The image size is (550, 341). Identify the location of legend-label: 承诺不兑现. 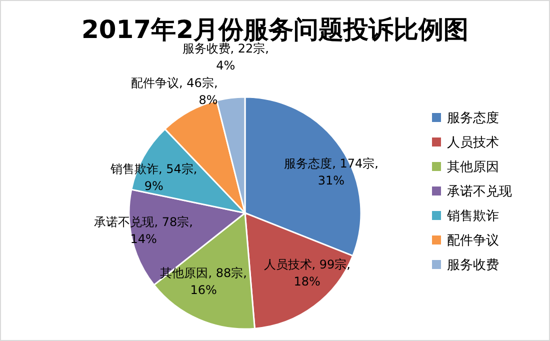
(479, 192).